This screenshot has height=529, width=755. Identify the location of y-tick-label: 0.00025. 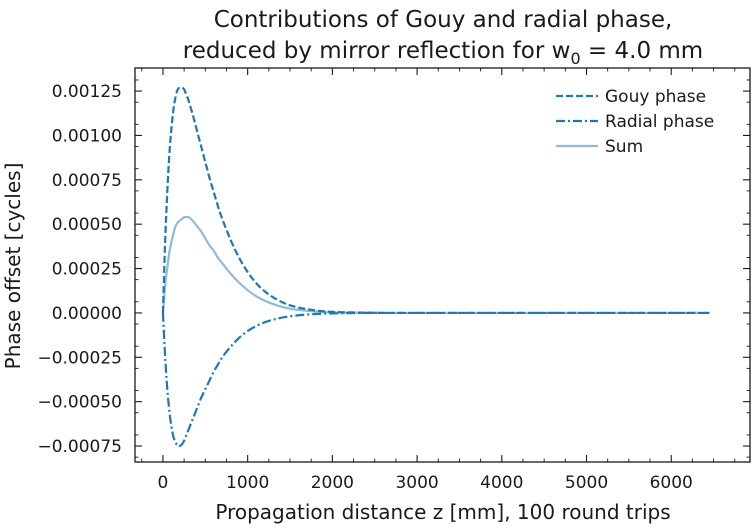
(87, 270).